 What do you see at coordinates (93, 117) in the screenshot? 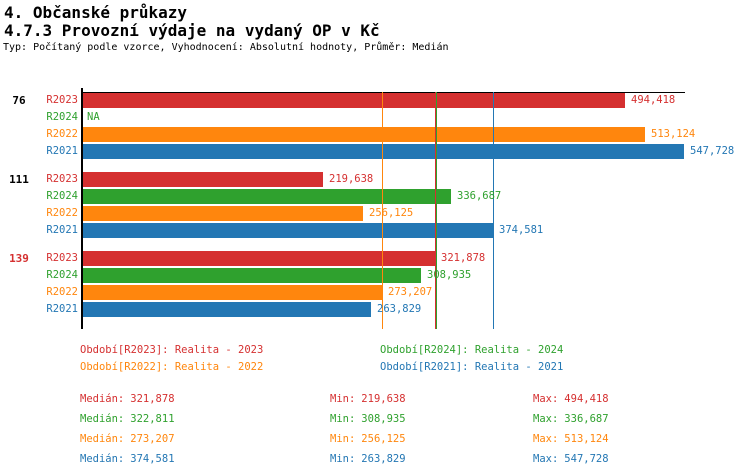
I see `bar-na-label: NA` at bounding box center [93, 117].